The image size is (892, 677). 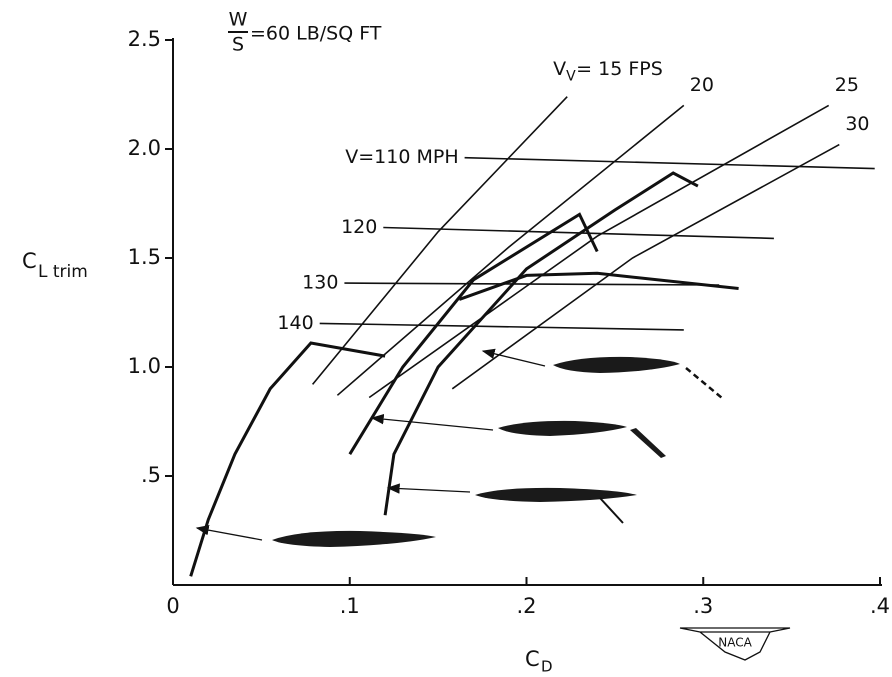 I want to click on y-tick-label: 2.0, so click(x=144, y=148).